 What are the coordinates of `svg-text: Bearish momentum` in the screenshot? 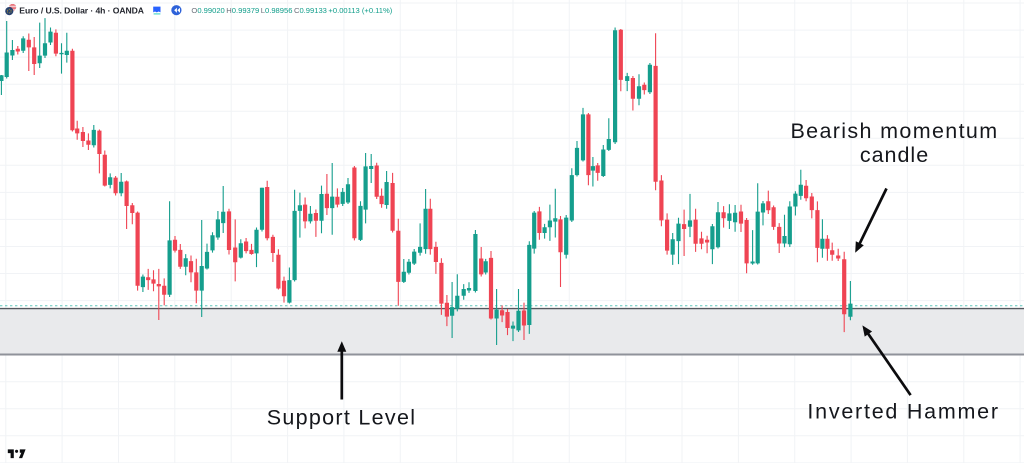 It's located at (894, 131).